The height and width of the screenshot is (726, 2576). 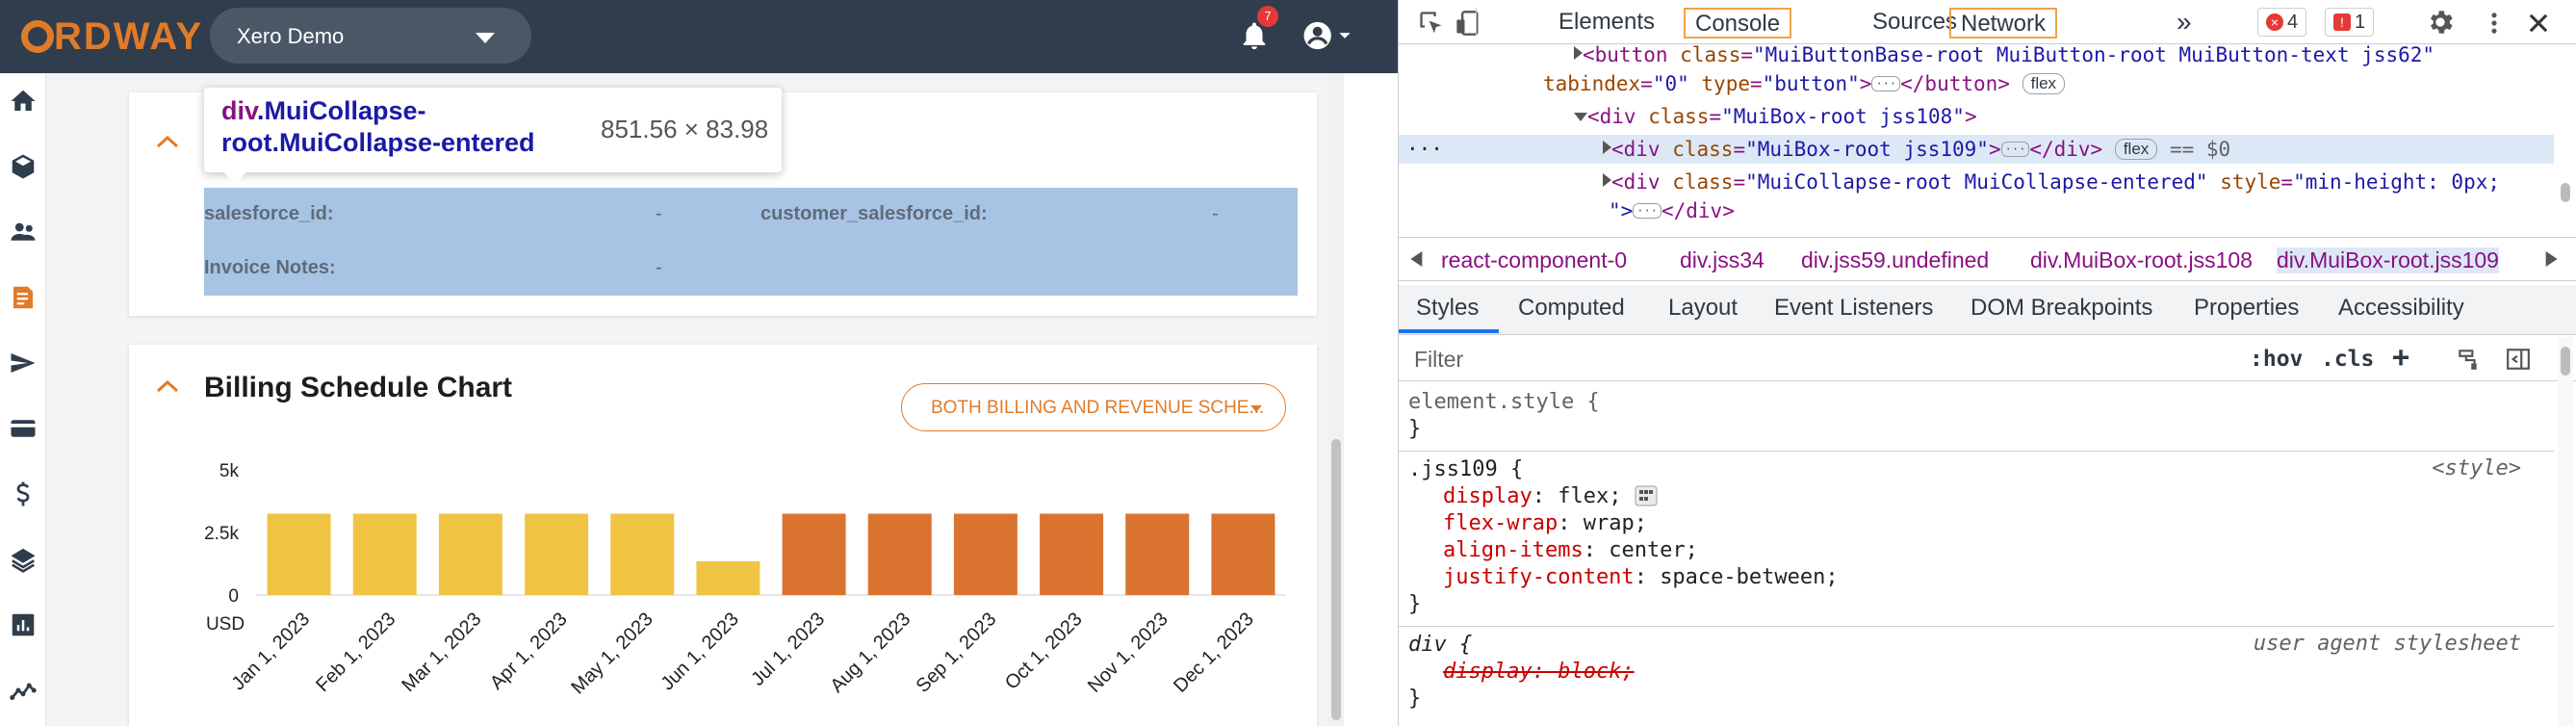 What do you see at coordinates (23, 363) in the screenshot?
I see `send-icon` at bounding box center [23, 363].